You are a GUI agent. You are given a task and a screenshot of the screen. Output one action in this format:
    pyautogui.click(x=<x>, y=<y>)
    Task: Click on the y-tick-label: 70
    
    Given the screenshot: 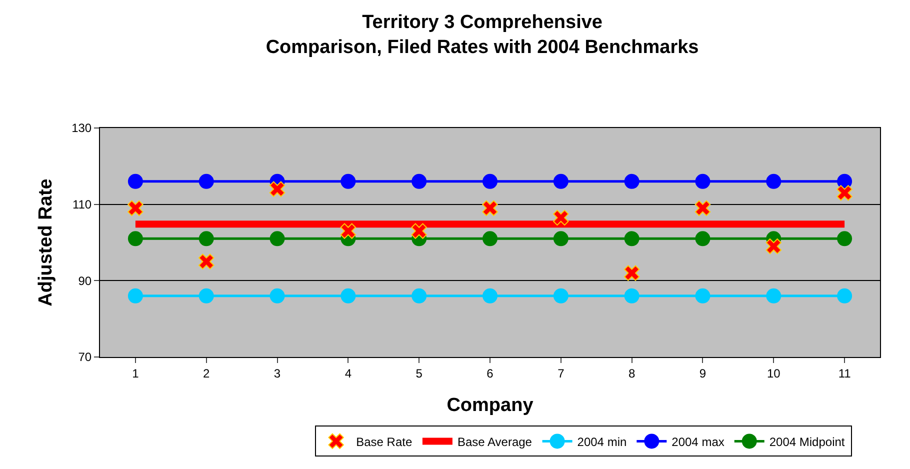 What is the action you would take?
    pyautogui.click(x=85, y=357)
    